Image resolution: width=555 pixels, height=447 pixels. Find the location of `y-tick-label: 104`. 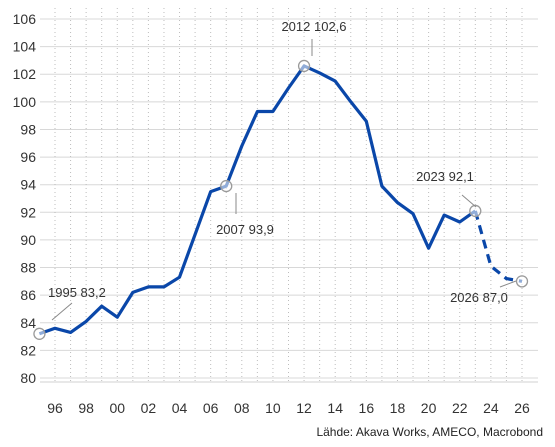

y-tick-label: 104 is located at coordinates (25, 47).